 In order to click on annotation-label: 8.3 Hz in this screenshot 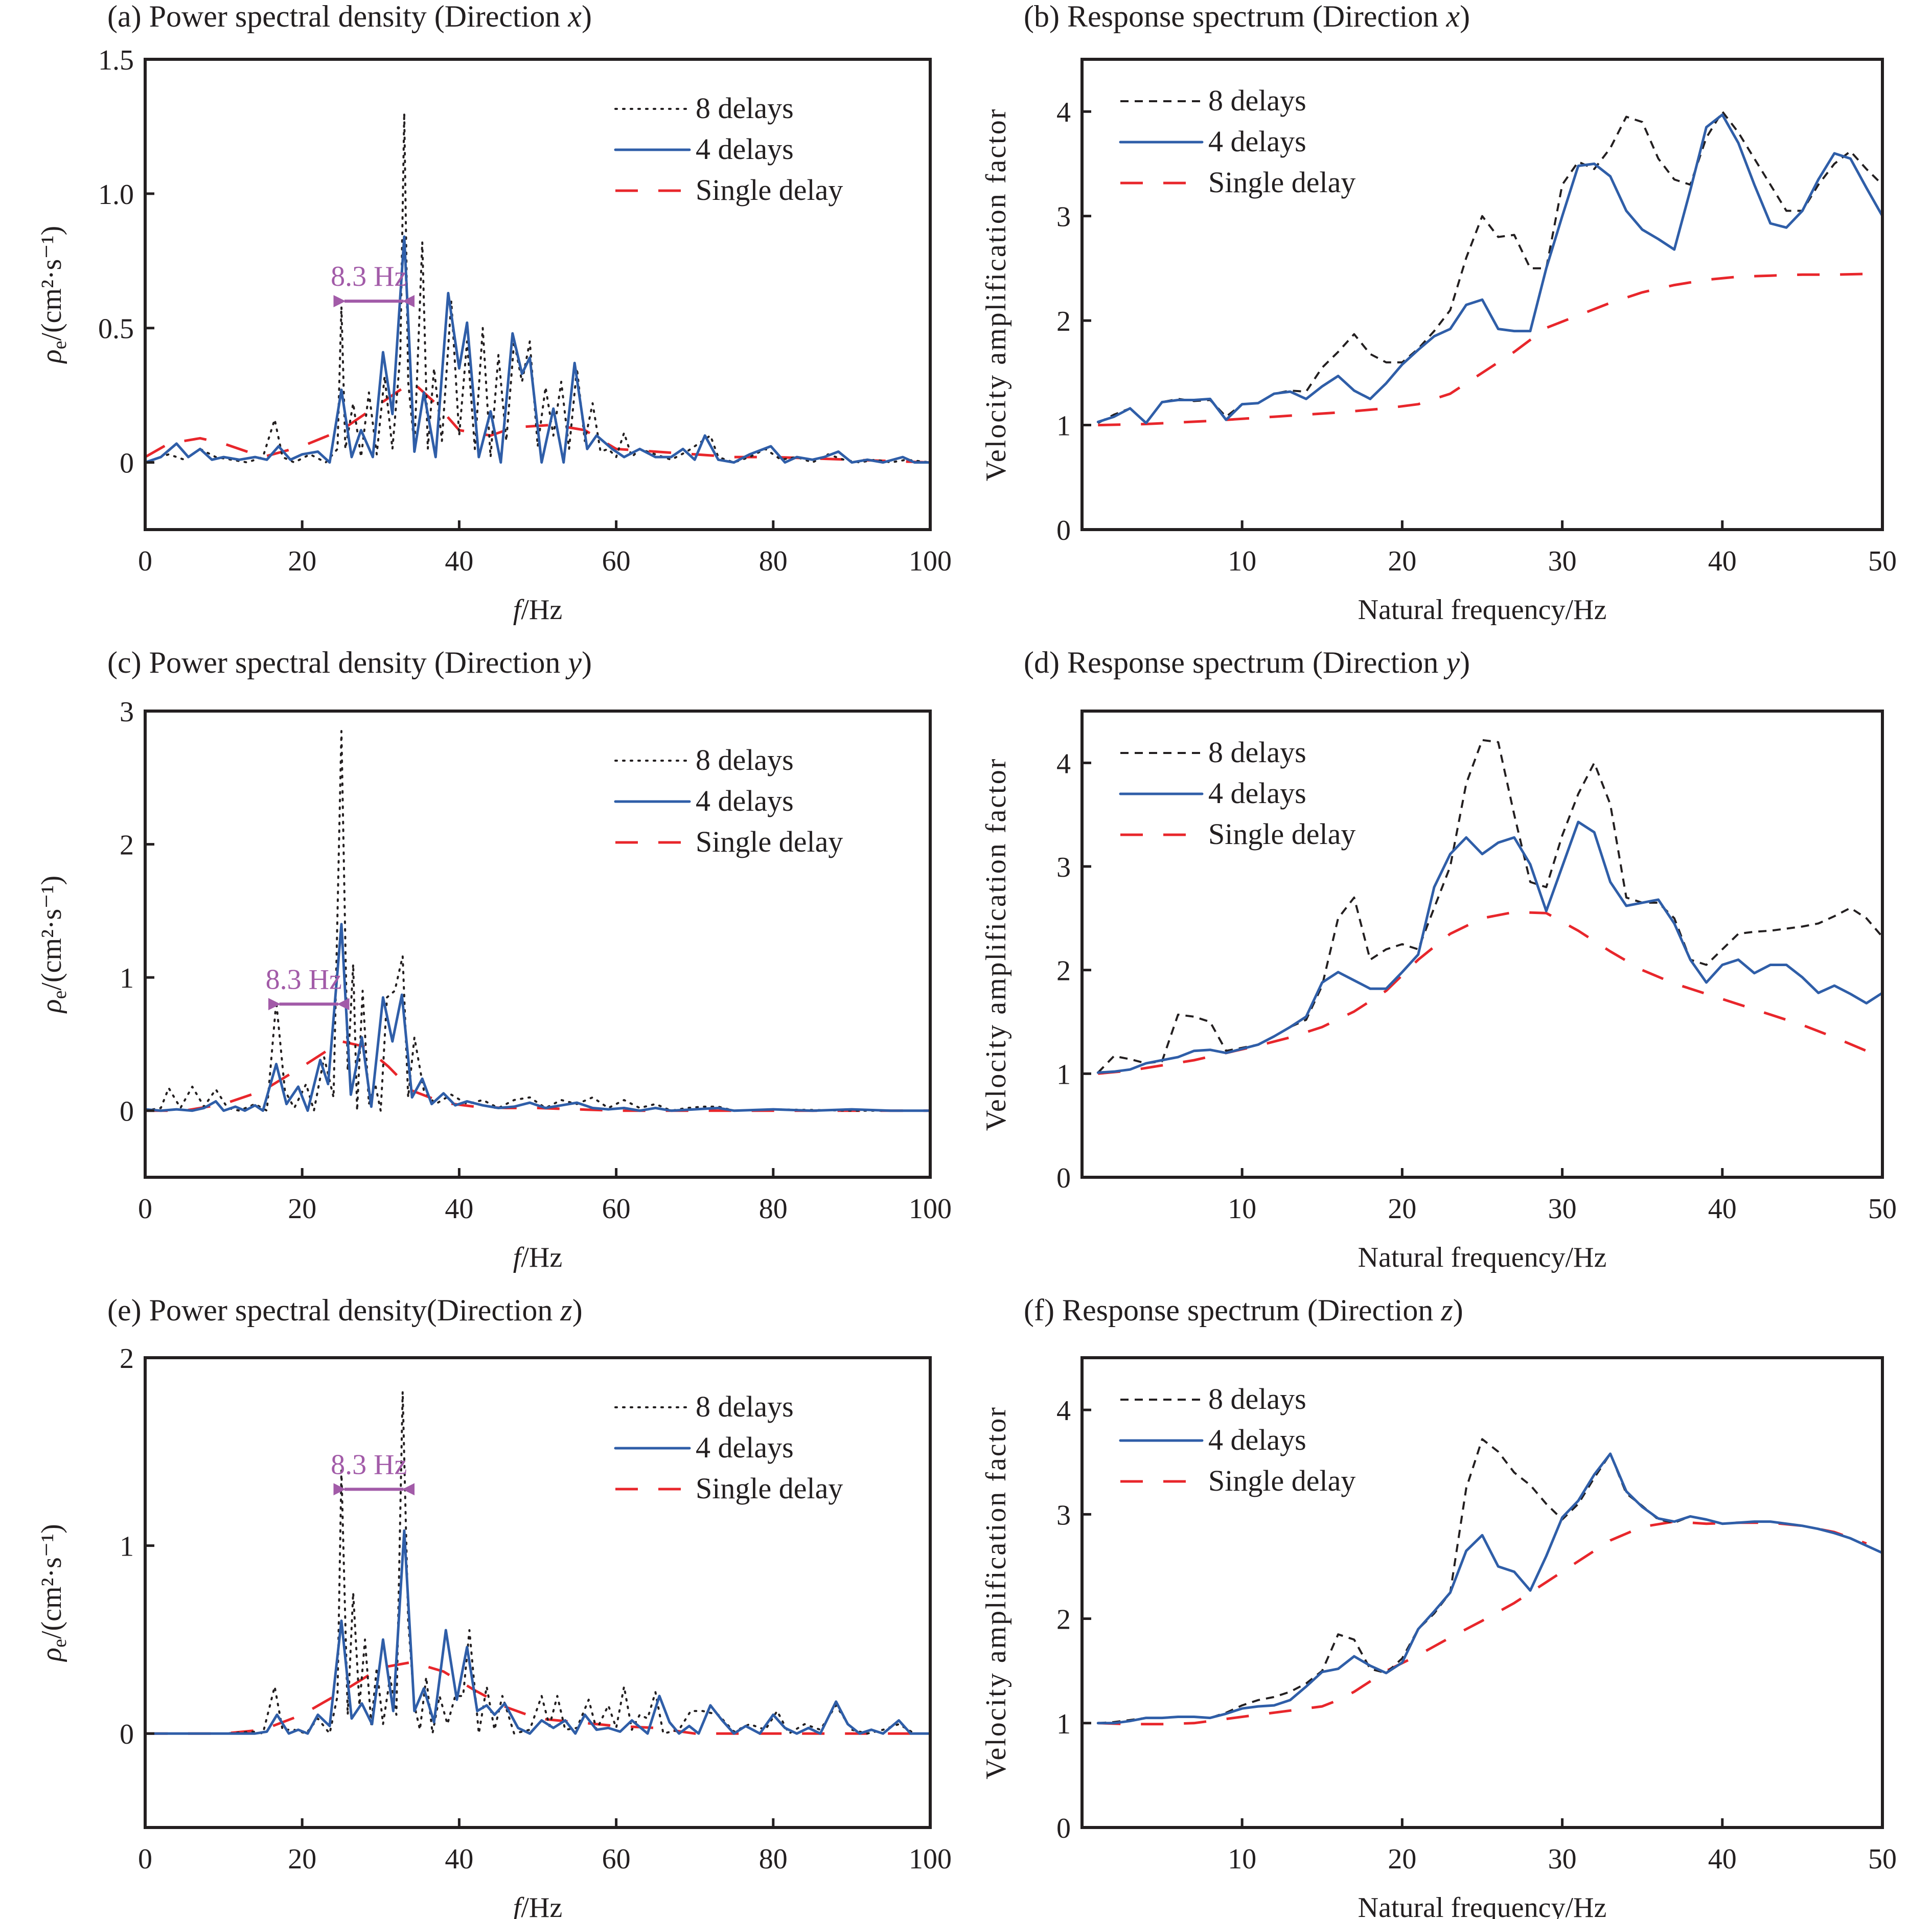, I will do `click(369, 1464)`.